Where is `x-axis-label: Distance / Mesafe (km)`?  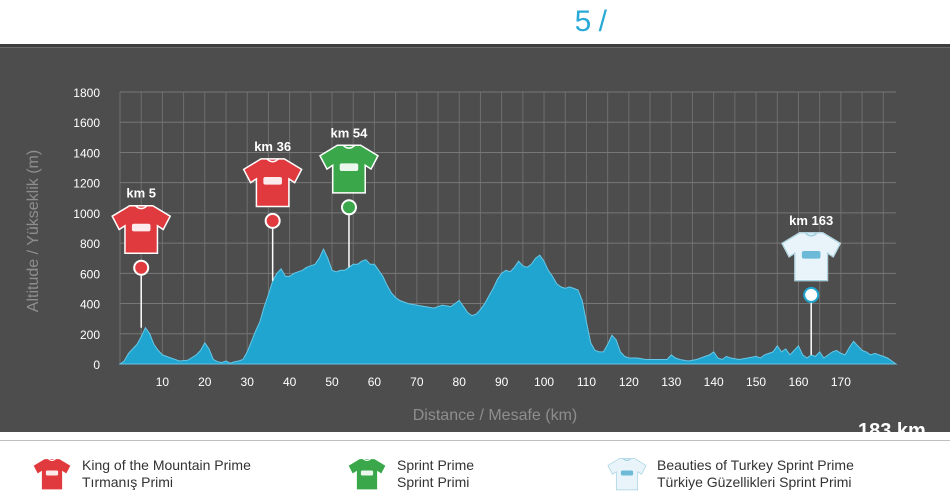 x-axis-label: Distance / Mesafe (km) is located at coordinates (495, 415).